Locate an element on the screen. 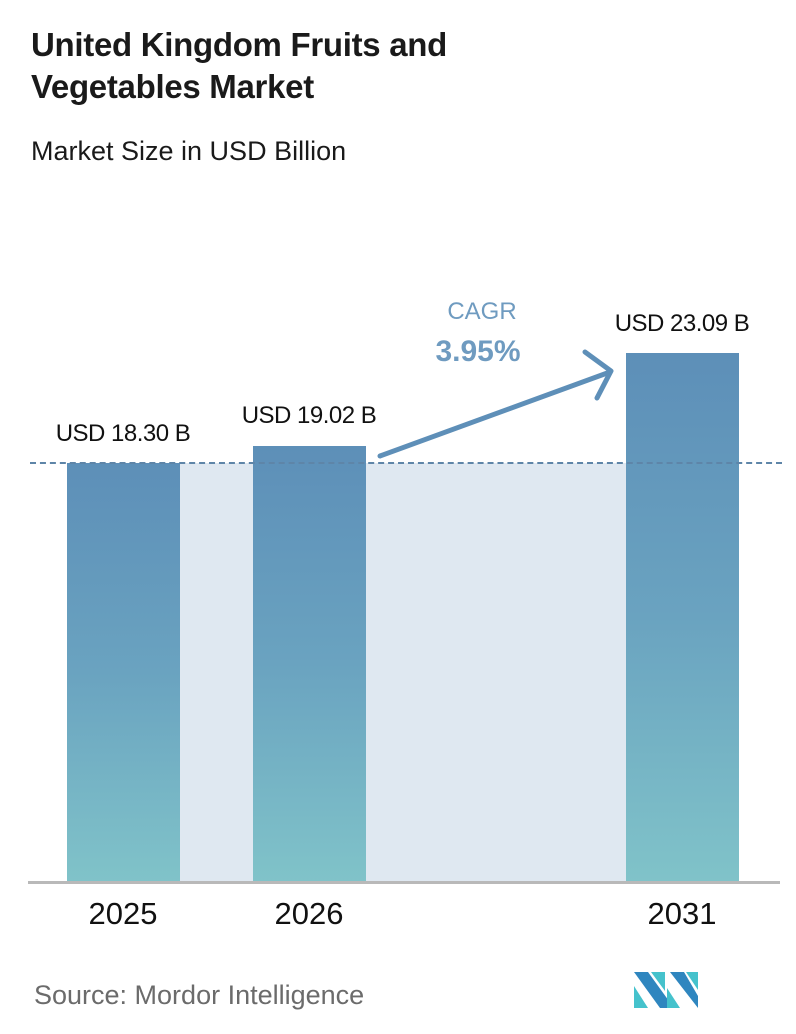 The width and height of the screenshot is (796, 1034). bar-2026 is located at coordinates (309, 664).